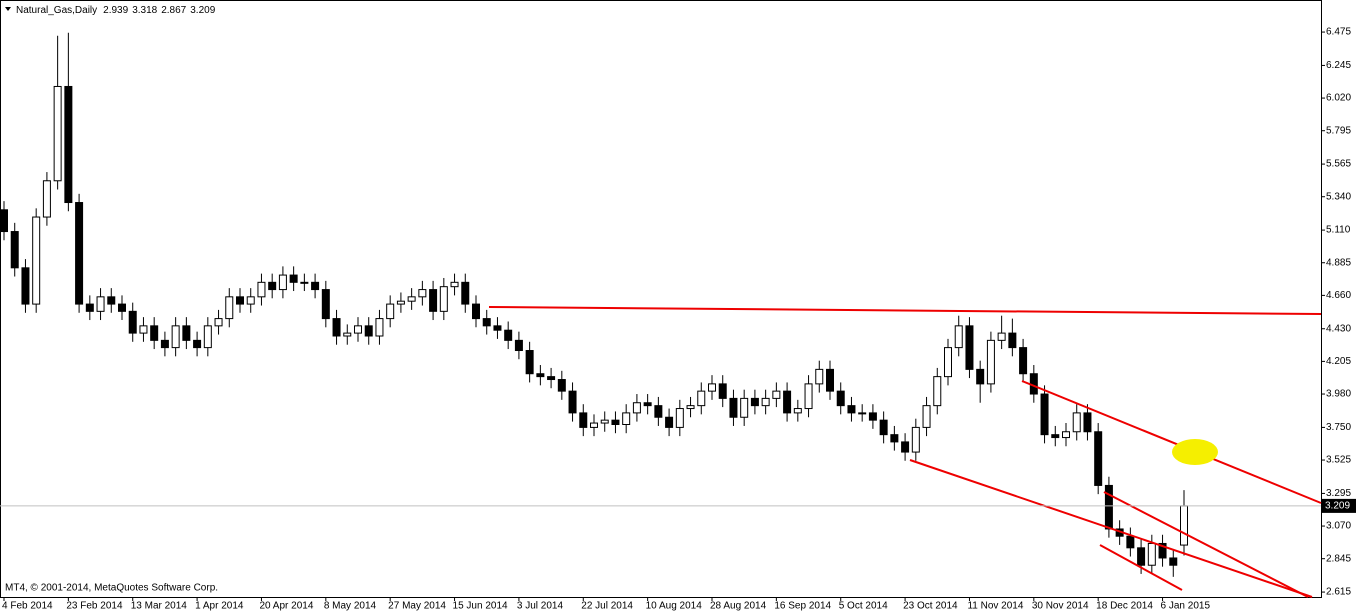 The height and width of the screenshot is (614, 1362). Describe the element at coordinates (1338, 32) in the screenshot. I see `y-tick-label: 6.475` at that location.